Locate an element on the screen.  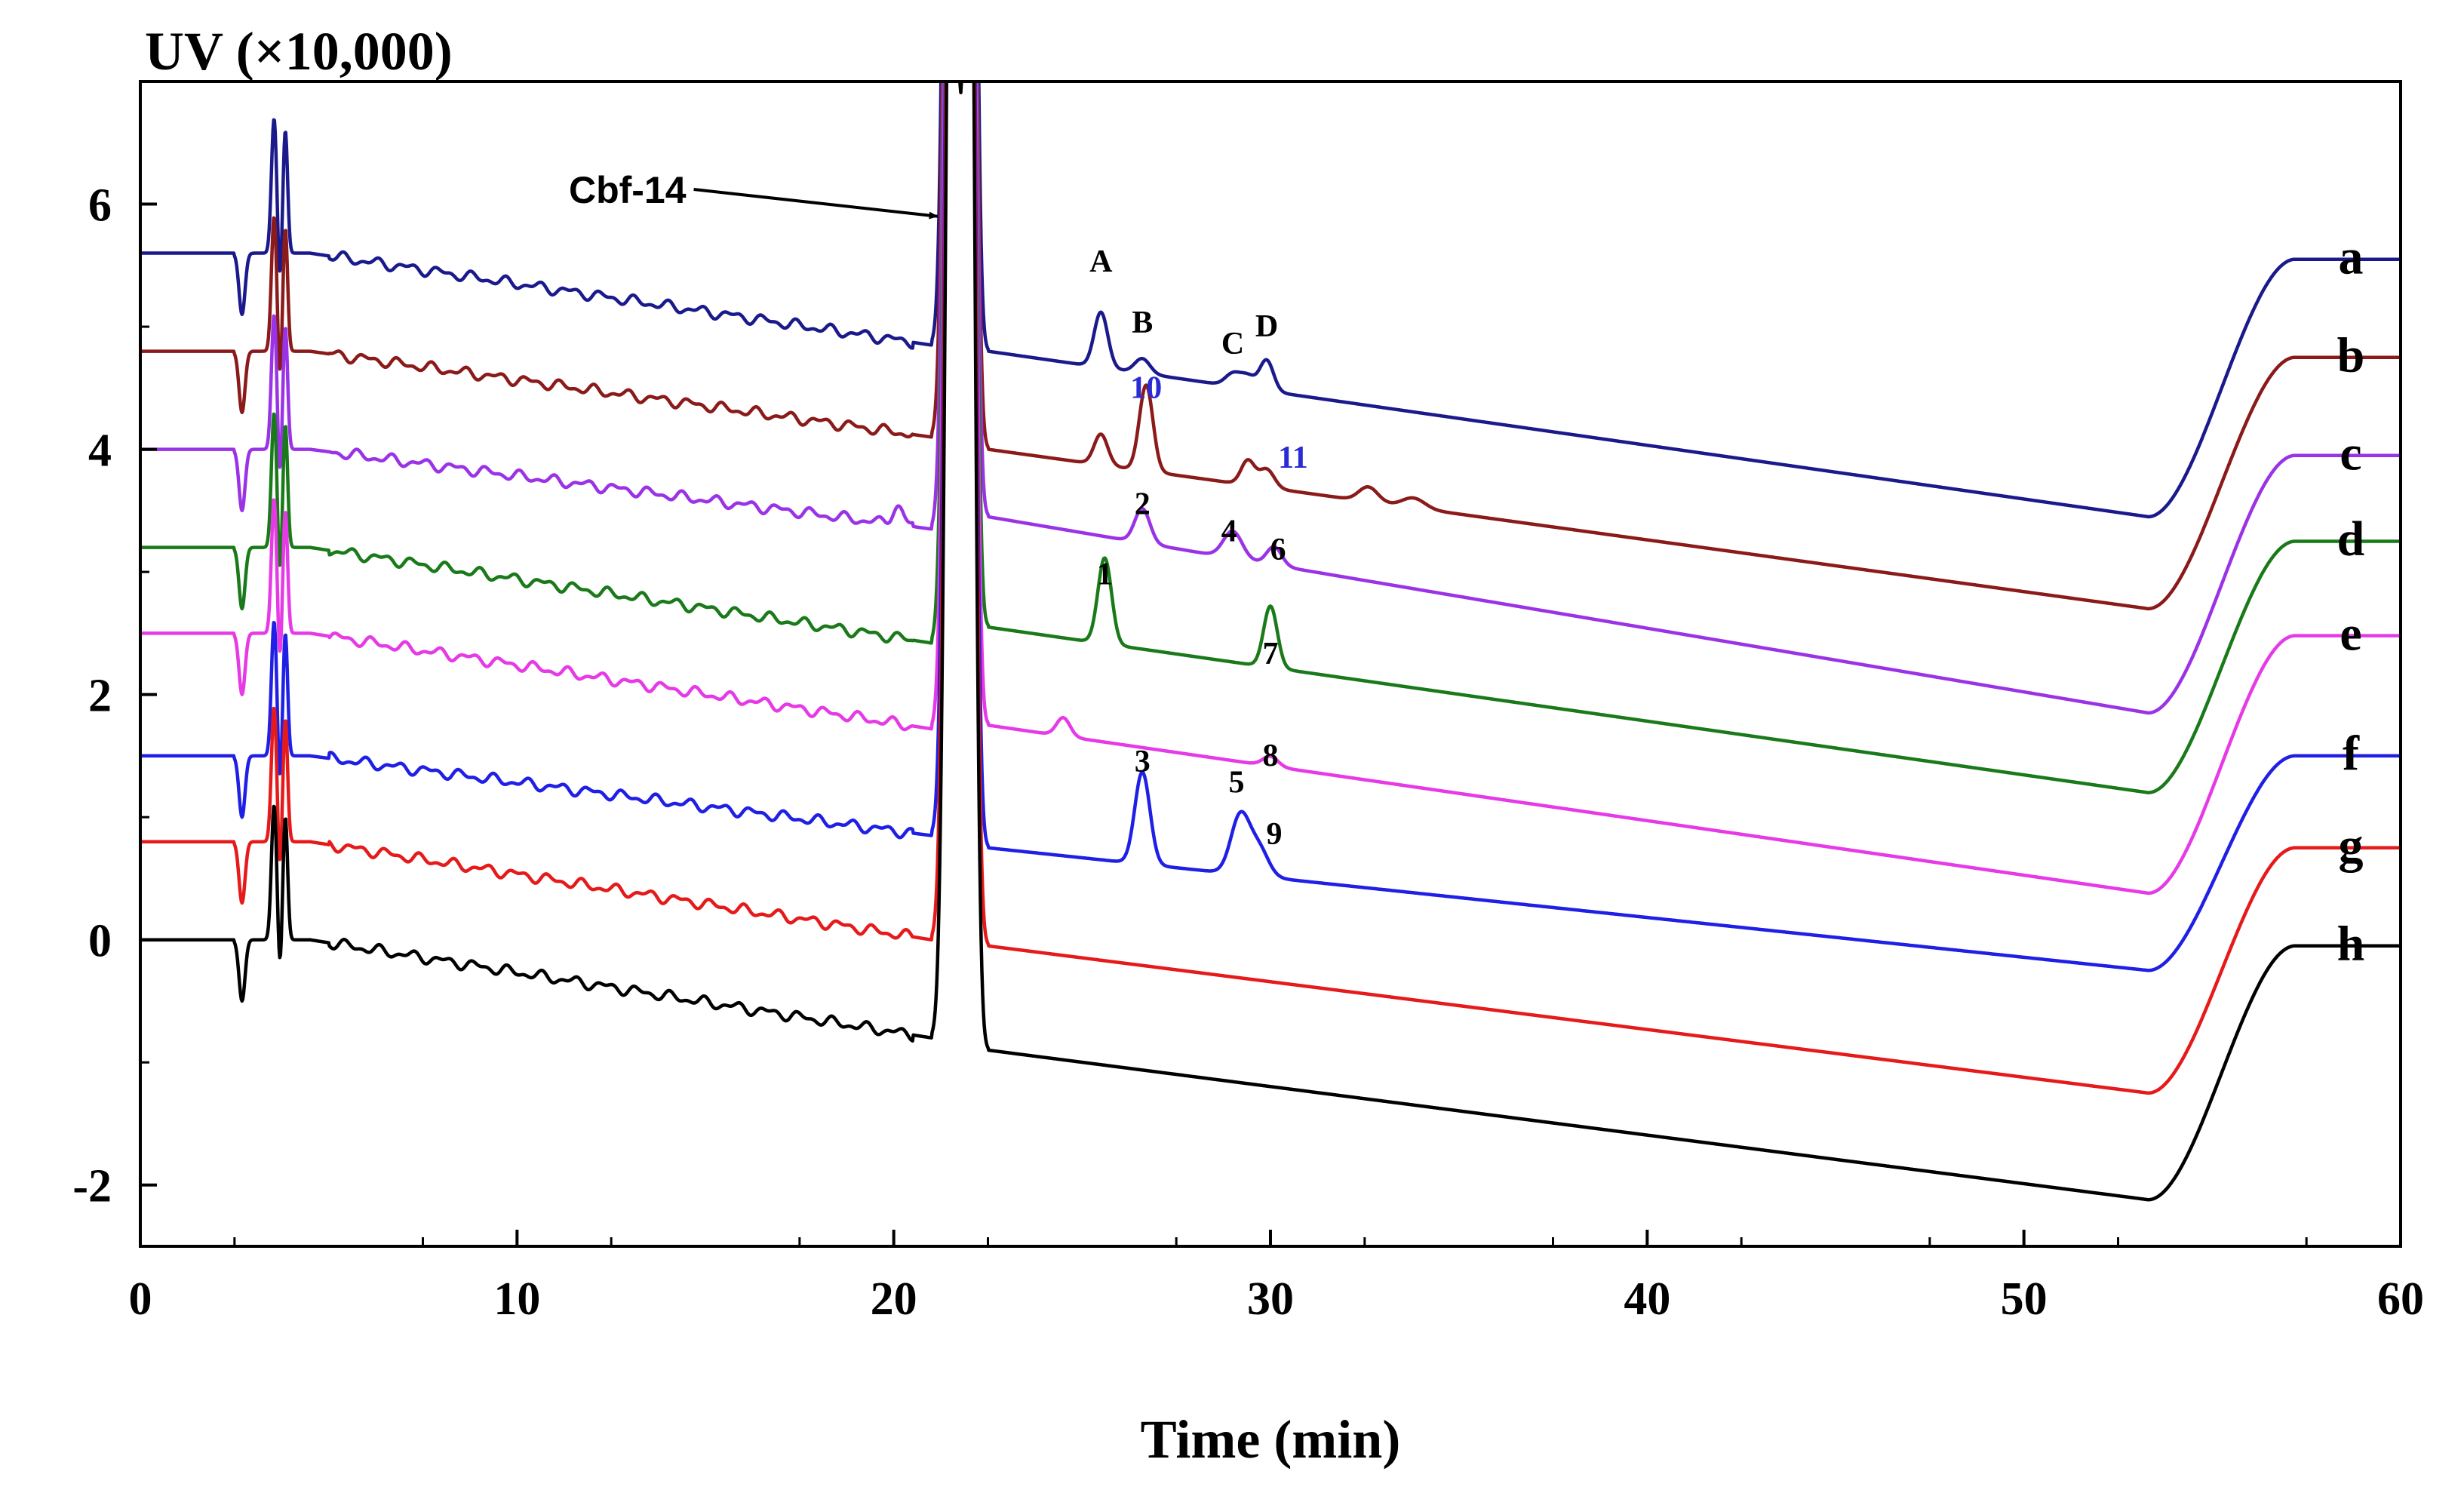
y-tick-label: 2 is located at coordinates (100, 696).